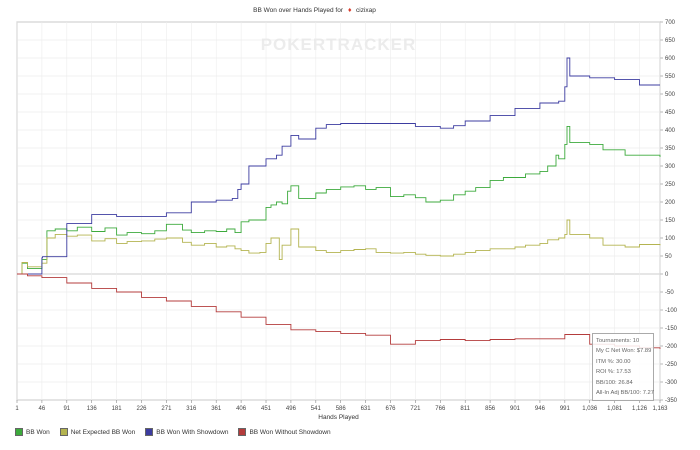 This screenshot has height=450, width=700. What do you see at coordinates (316, 409) in the screenshot?
I see `x-tick-label: 541` at bounding box center [316, 409].